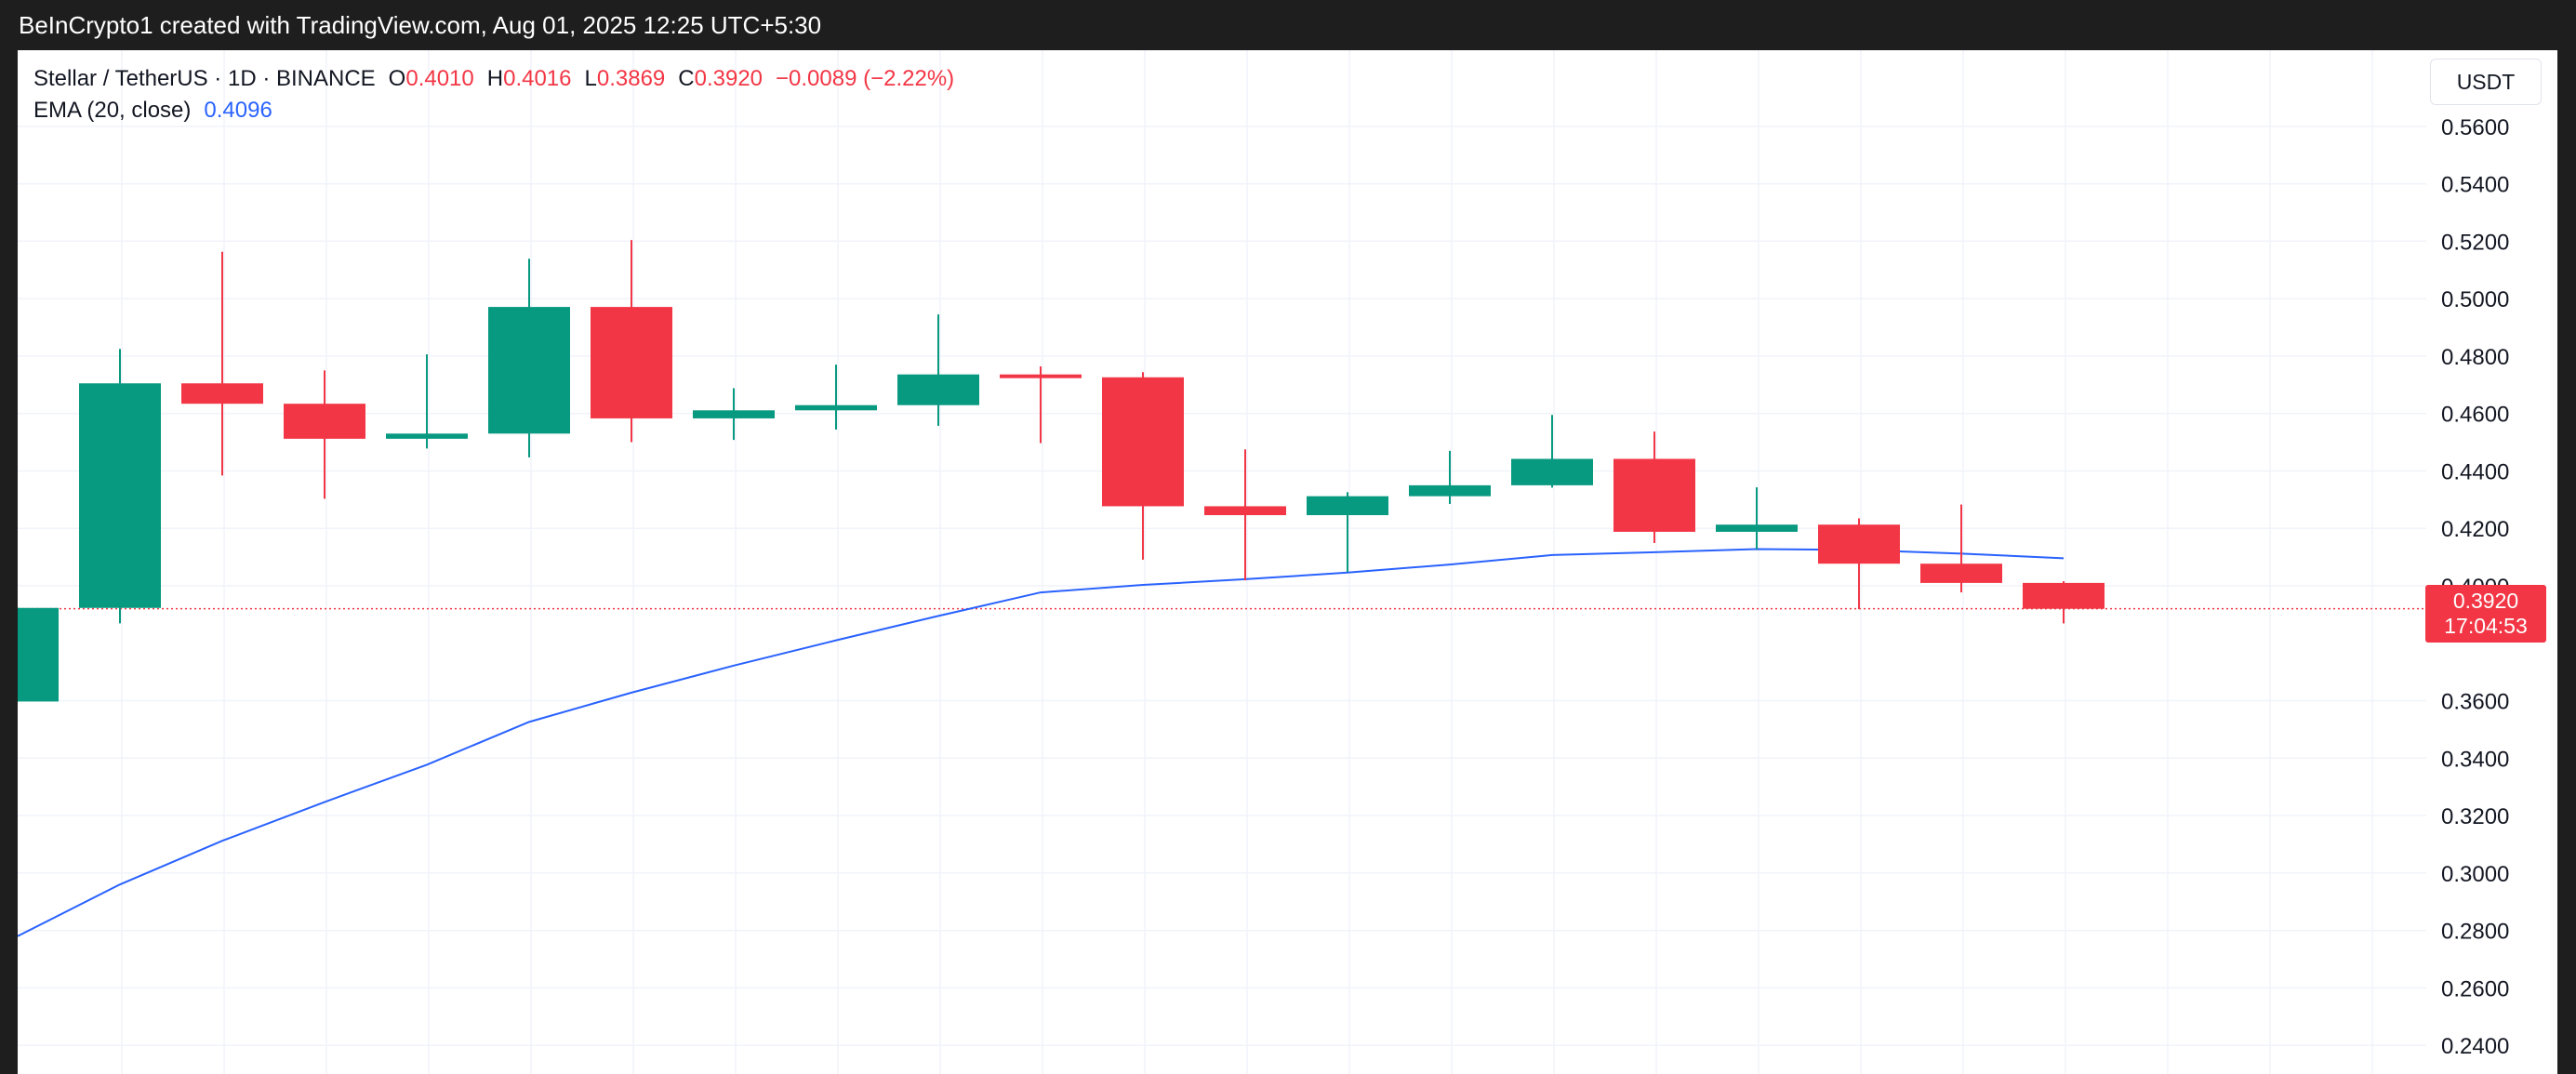 Image resolution: width=2576 pixels, height=1074 pixels. I want to click on current-price-label: 0.3920, so click(2485, 601).